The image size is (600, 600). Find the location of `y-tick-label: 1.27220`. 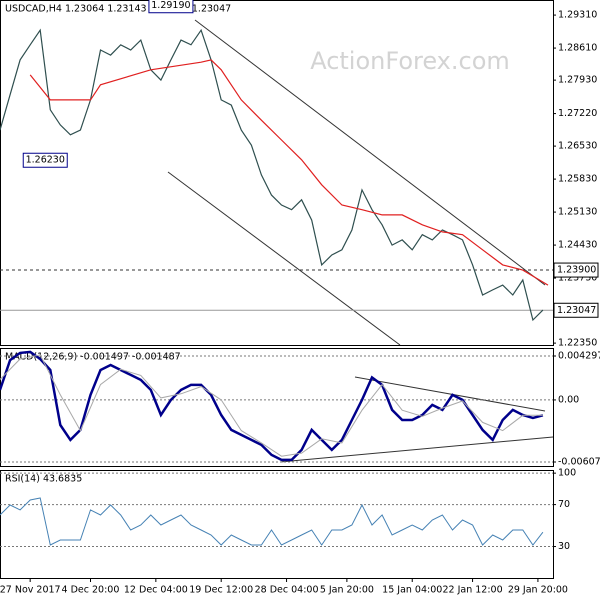

y-tick-label: 1.27220 is located at coordinates (577, 113).